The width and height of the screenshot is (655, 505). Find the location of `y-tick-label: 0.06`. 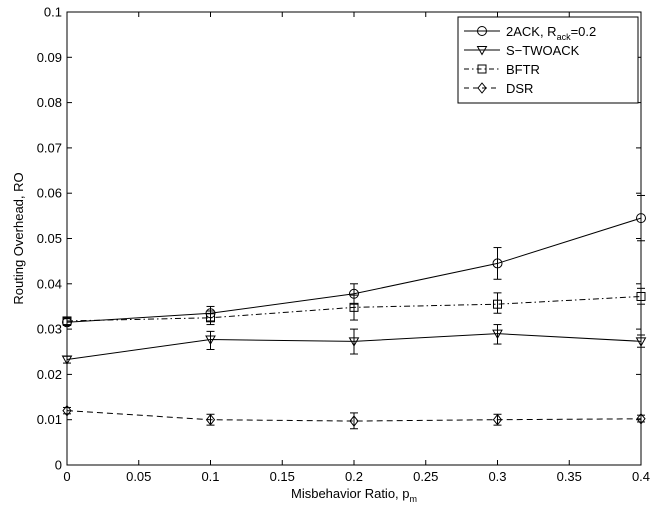

y-tick-label: 0.06 is located at coordinates (49, 193).